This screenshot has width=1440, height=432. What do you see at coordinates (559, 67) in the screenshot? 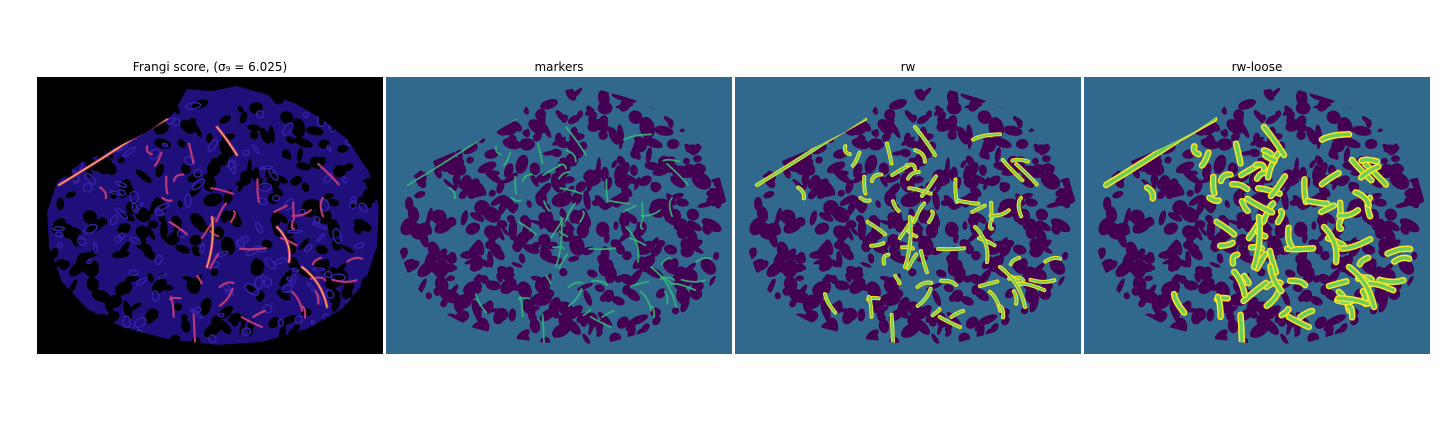
I see `panel-title-markers: markers` at bounding box center [559, 67].